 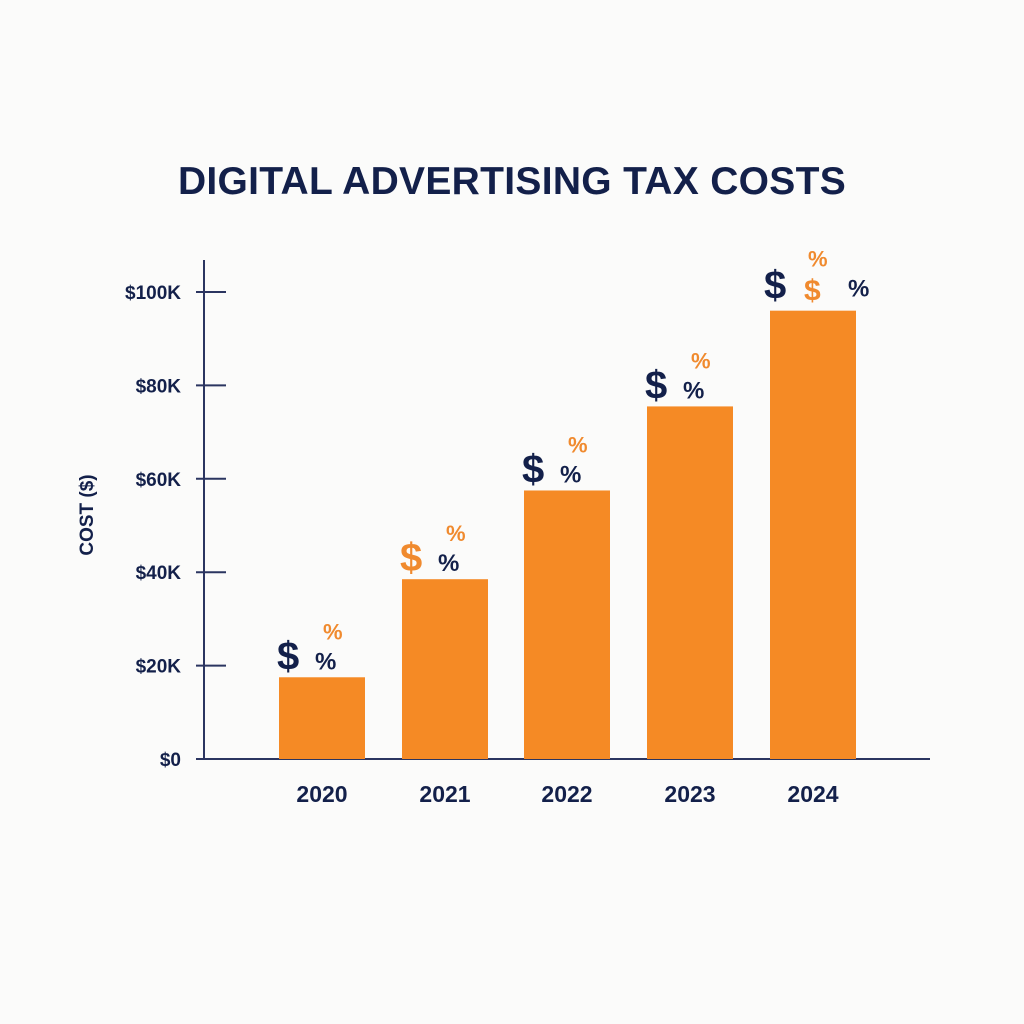 I want to click on bar-2020, so click(x=322, y=718).